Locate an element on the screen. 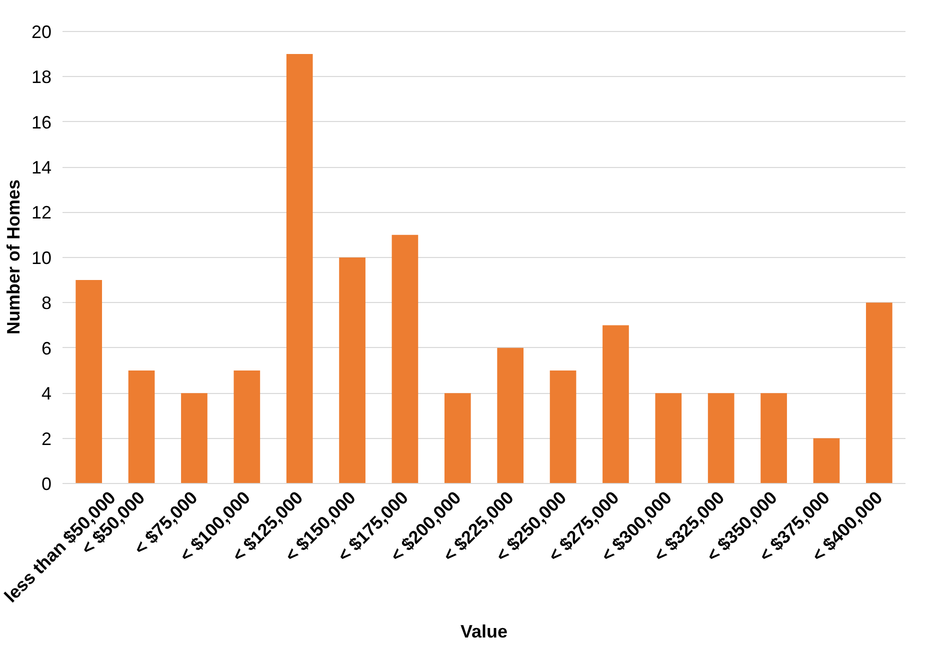 This screenshot has width=931, height=650. x-axis-title: Value is located at coordinates (484, 631).